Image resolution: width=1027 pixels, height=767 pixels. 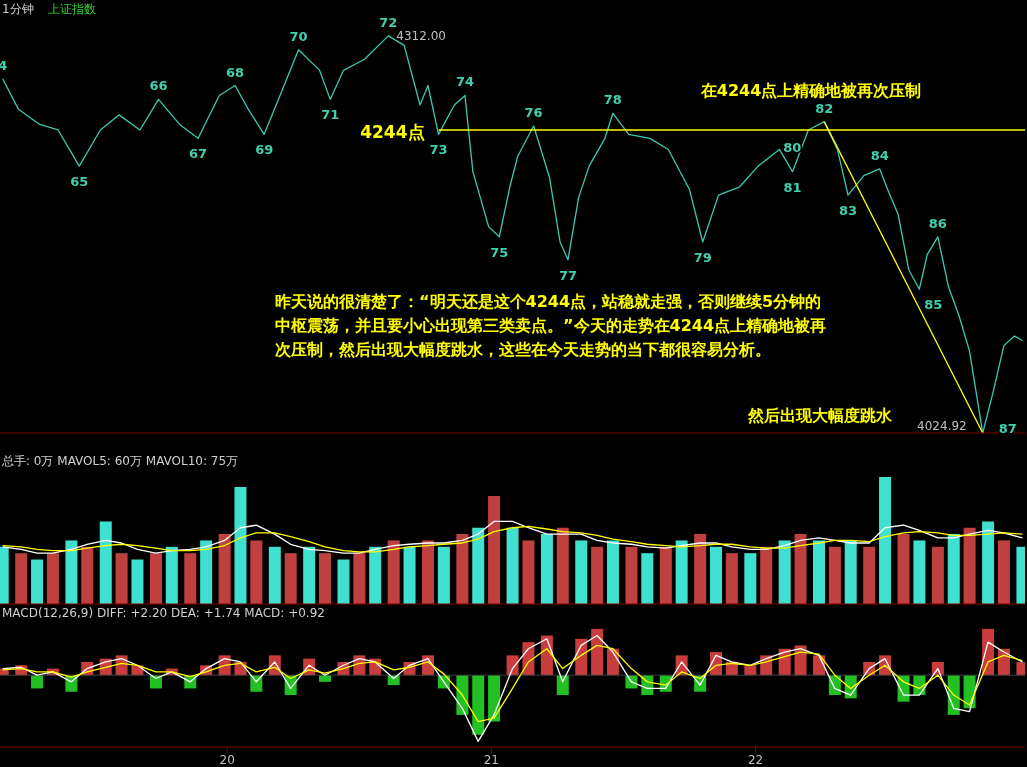 I want to click on annotation: 86, so click(x=937, y=223).